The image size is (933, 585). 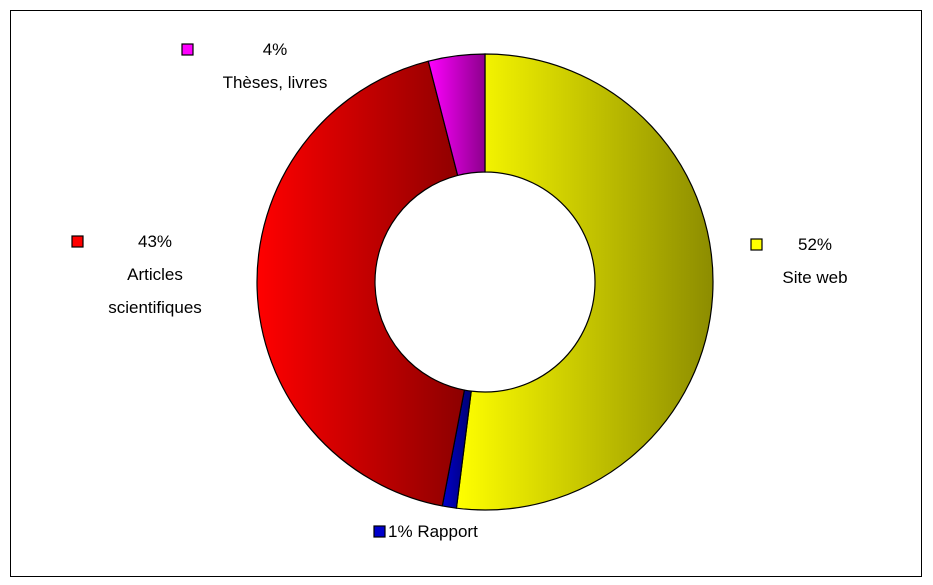 I want to click on slice-label: 43% Articles scientifiques, so click(x=155, y=275).